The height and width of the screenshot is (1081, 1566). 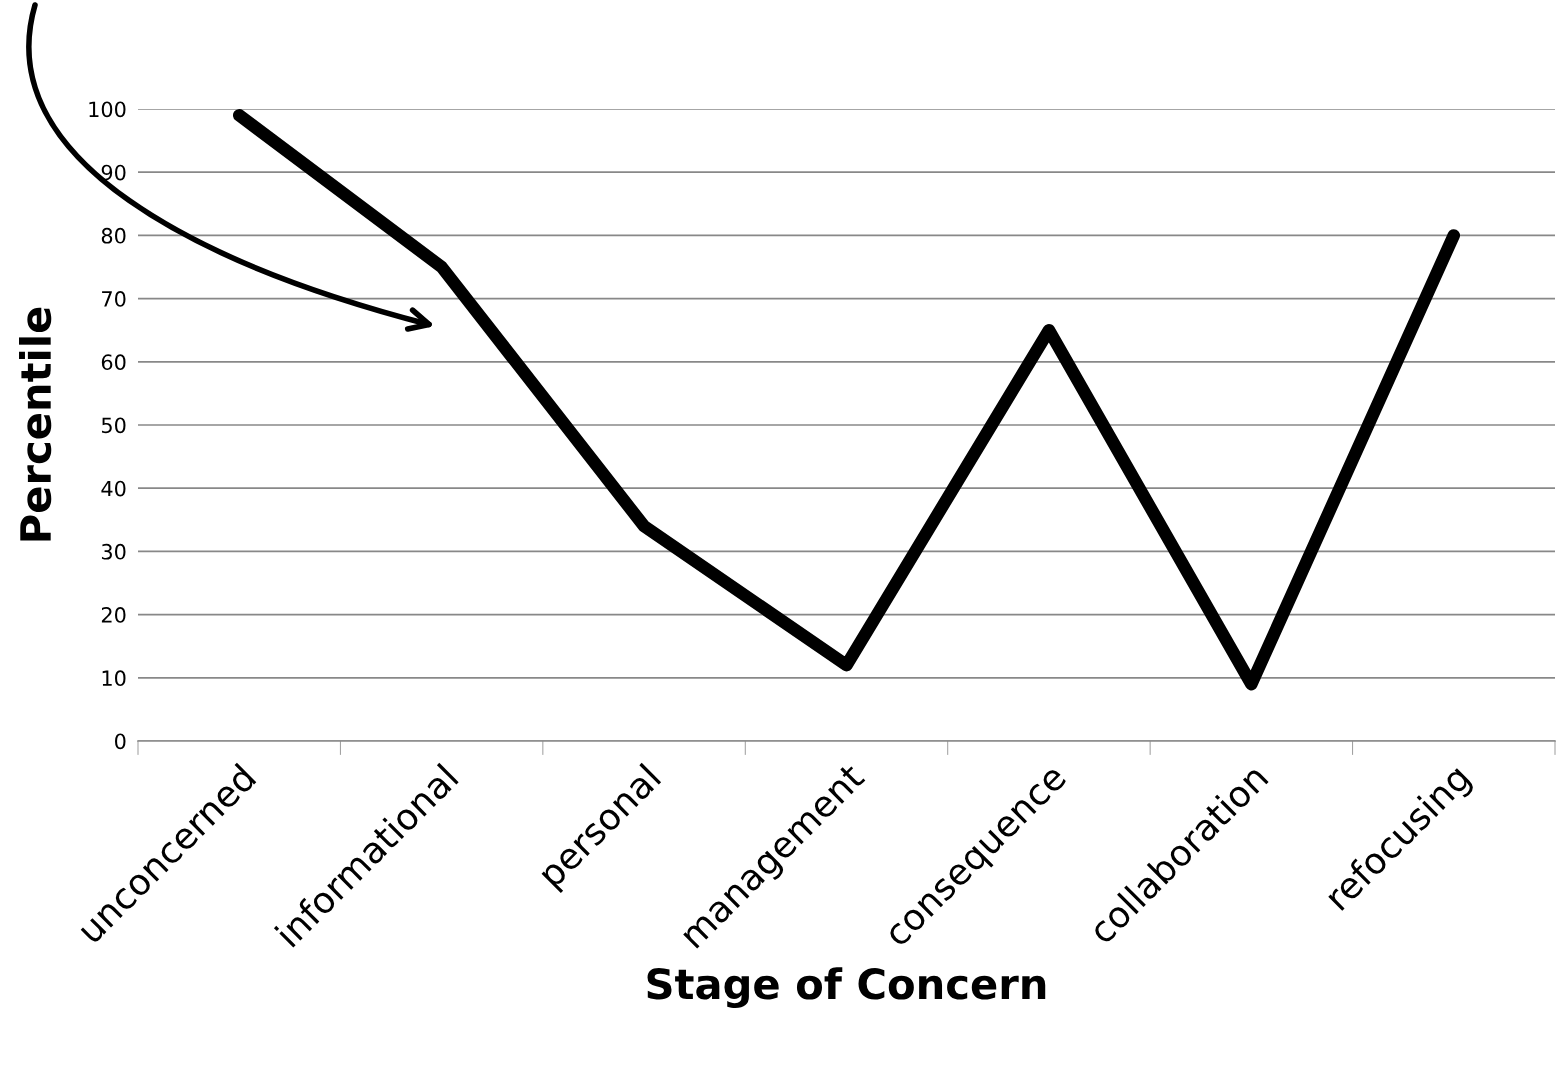 What do you see at coordinates (35, 424) in the screenshot?
I see `y-axis-title: Percentile` at bounding box center [35, 424].